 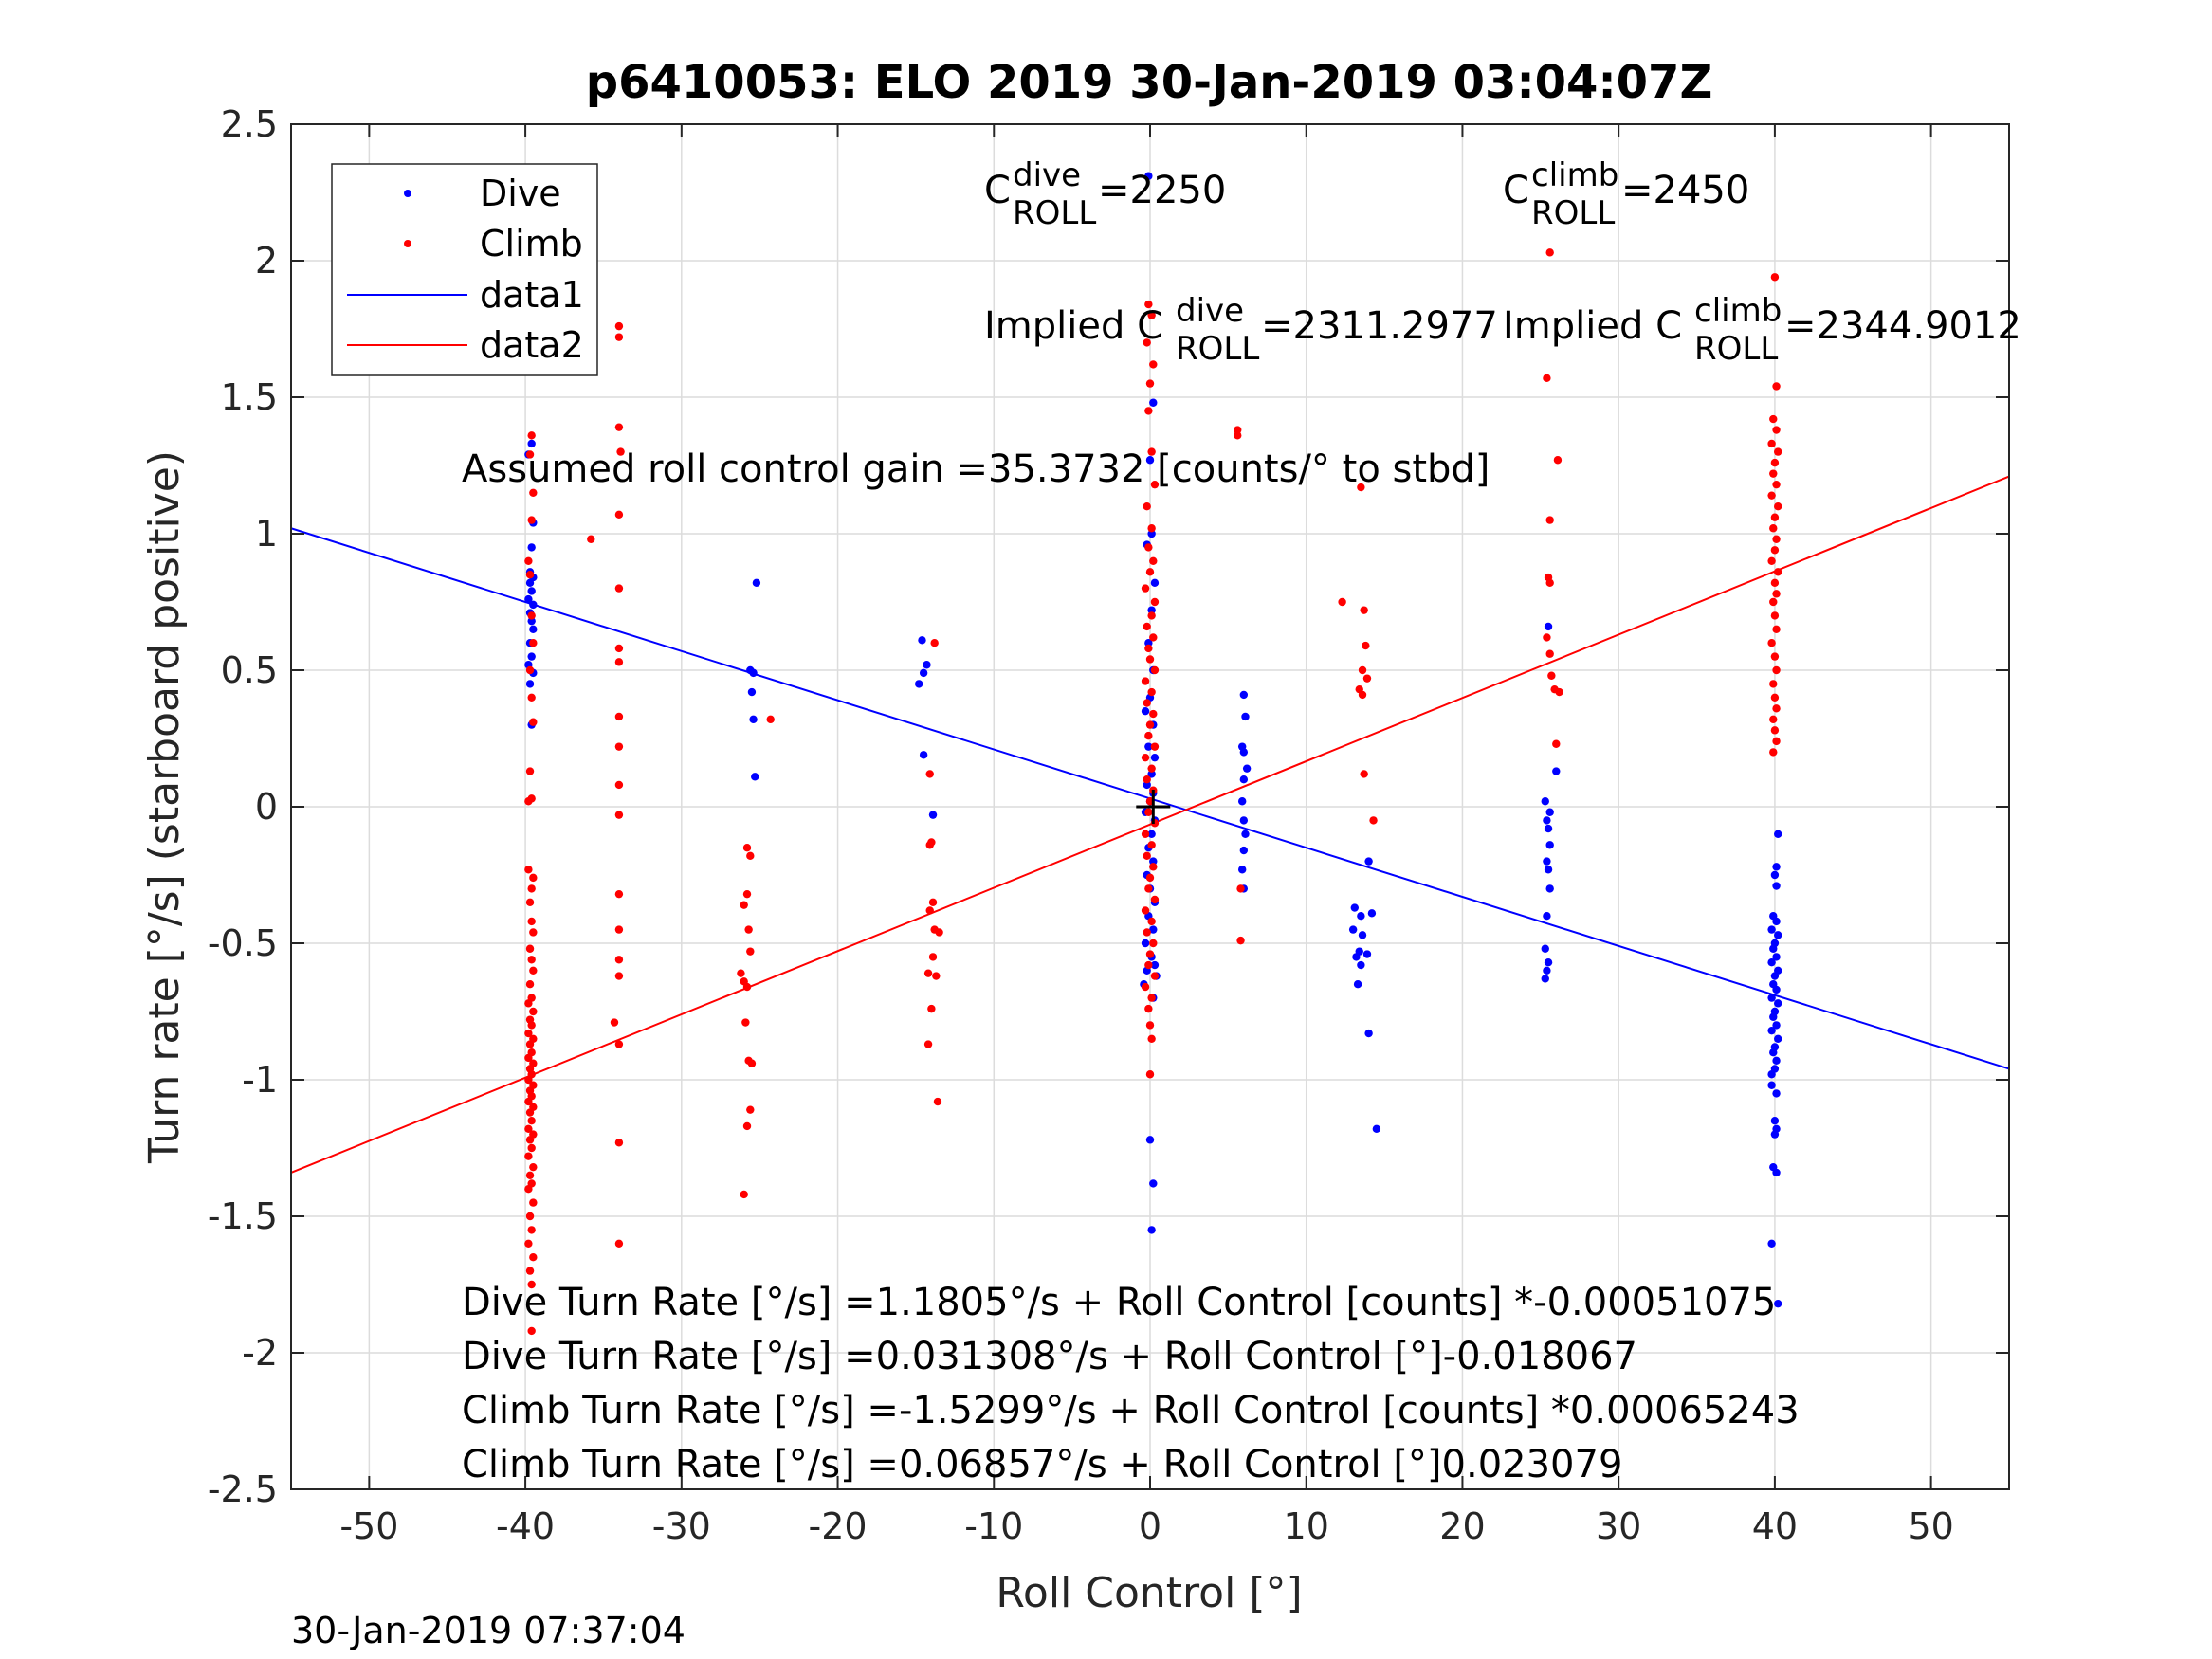 I want to click on x-tick-label: -20, so click(x=838, y=1526).